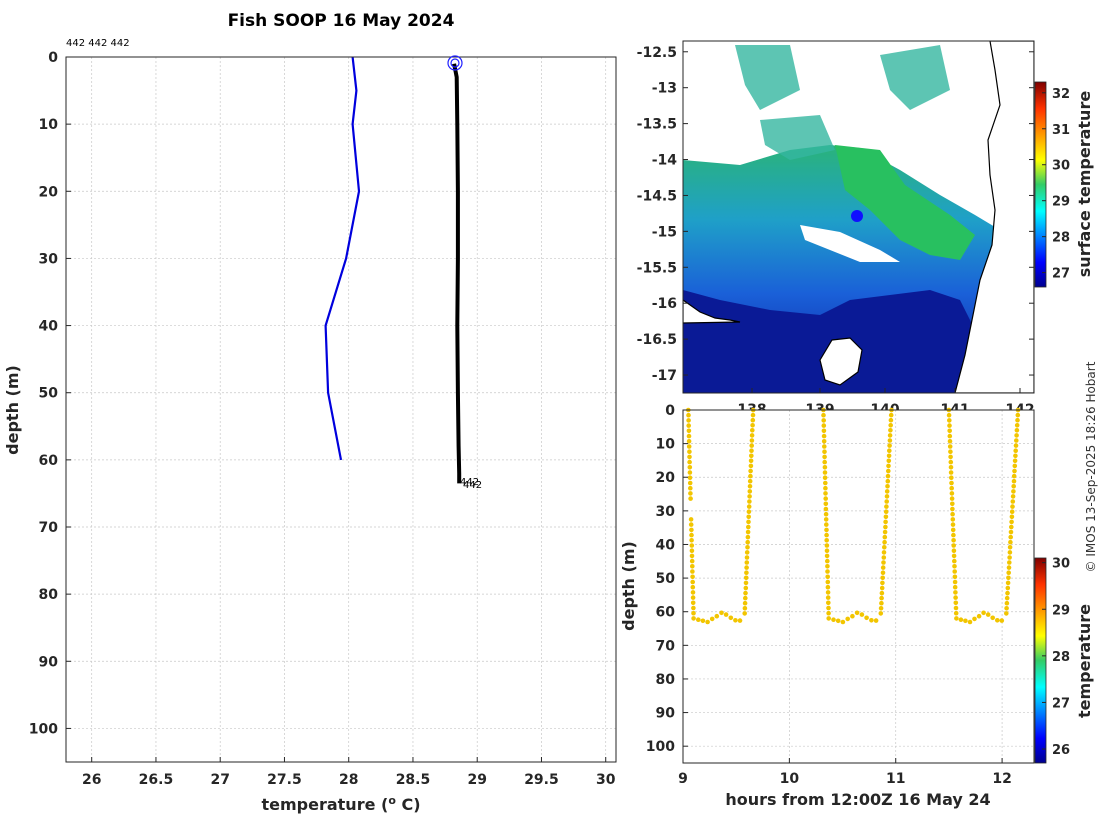 Image resolution: width=1100 pixels, height=820 pixels. I want to click on timeseries-xlabel: hours from 12:00Z 16 May 24, so click(857, 799).